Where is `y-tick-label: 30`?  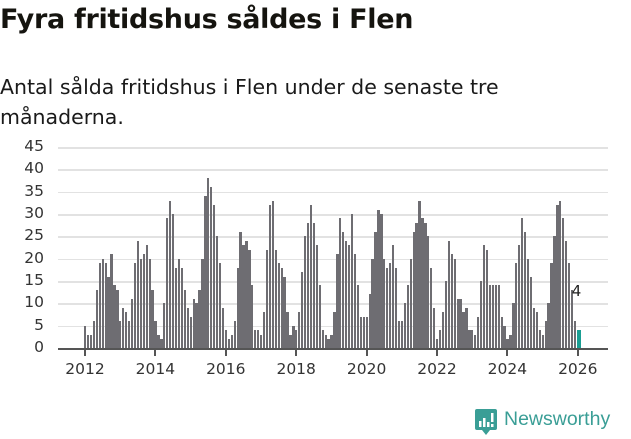
y-tick-label: 30 is located at coordinates (34, 213).